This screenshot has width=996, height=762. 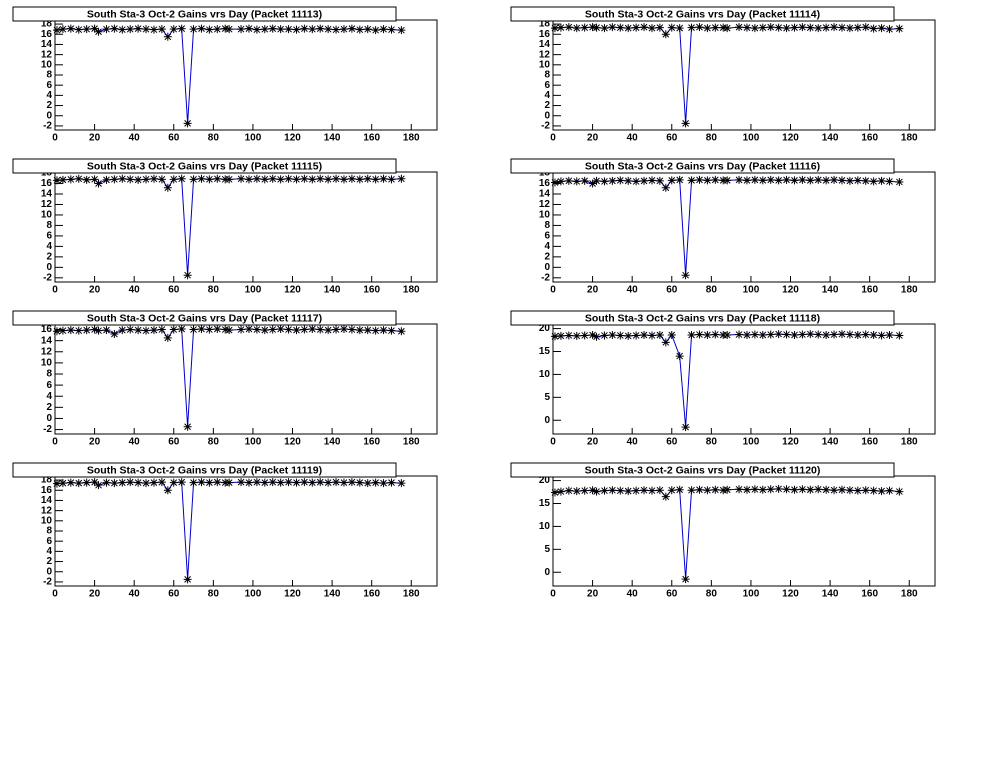 I want to click on x-tick-label: 20, so click(x=95, y=594).